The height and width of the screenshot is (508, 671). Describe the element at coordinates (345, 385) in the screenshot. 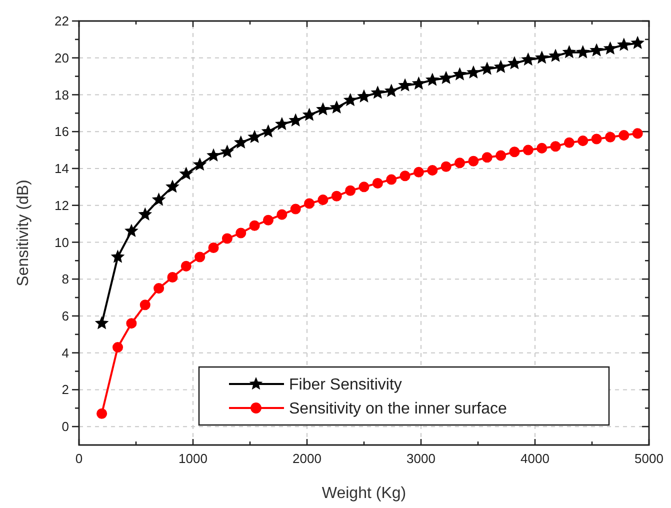

I see `legend-label: Fiber Sensitivity` at that location.